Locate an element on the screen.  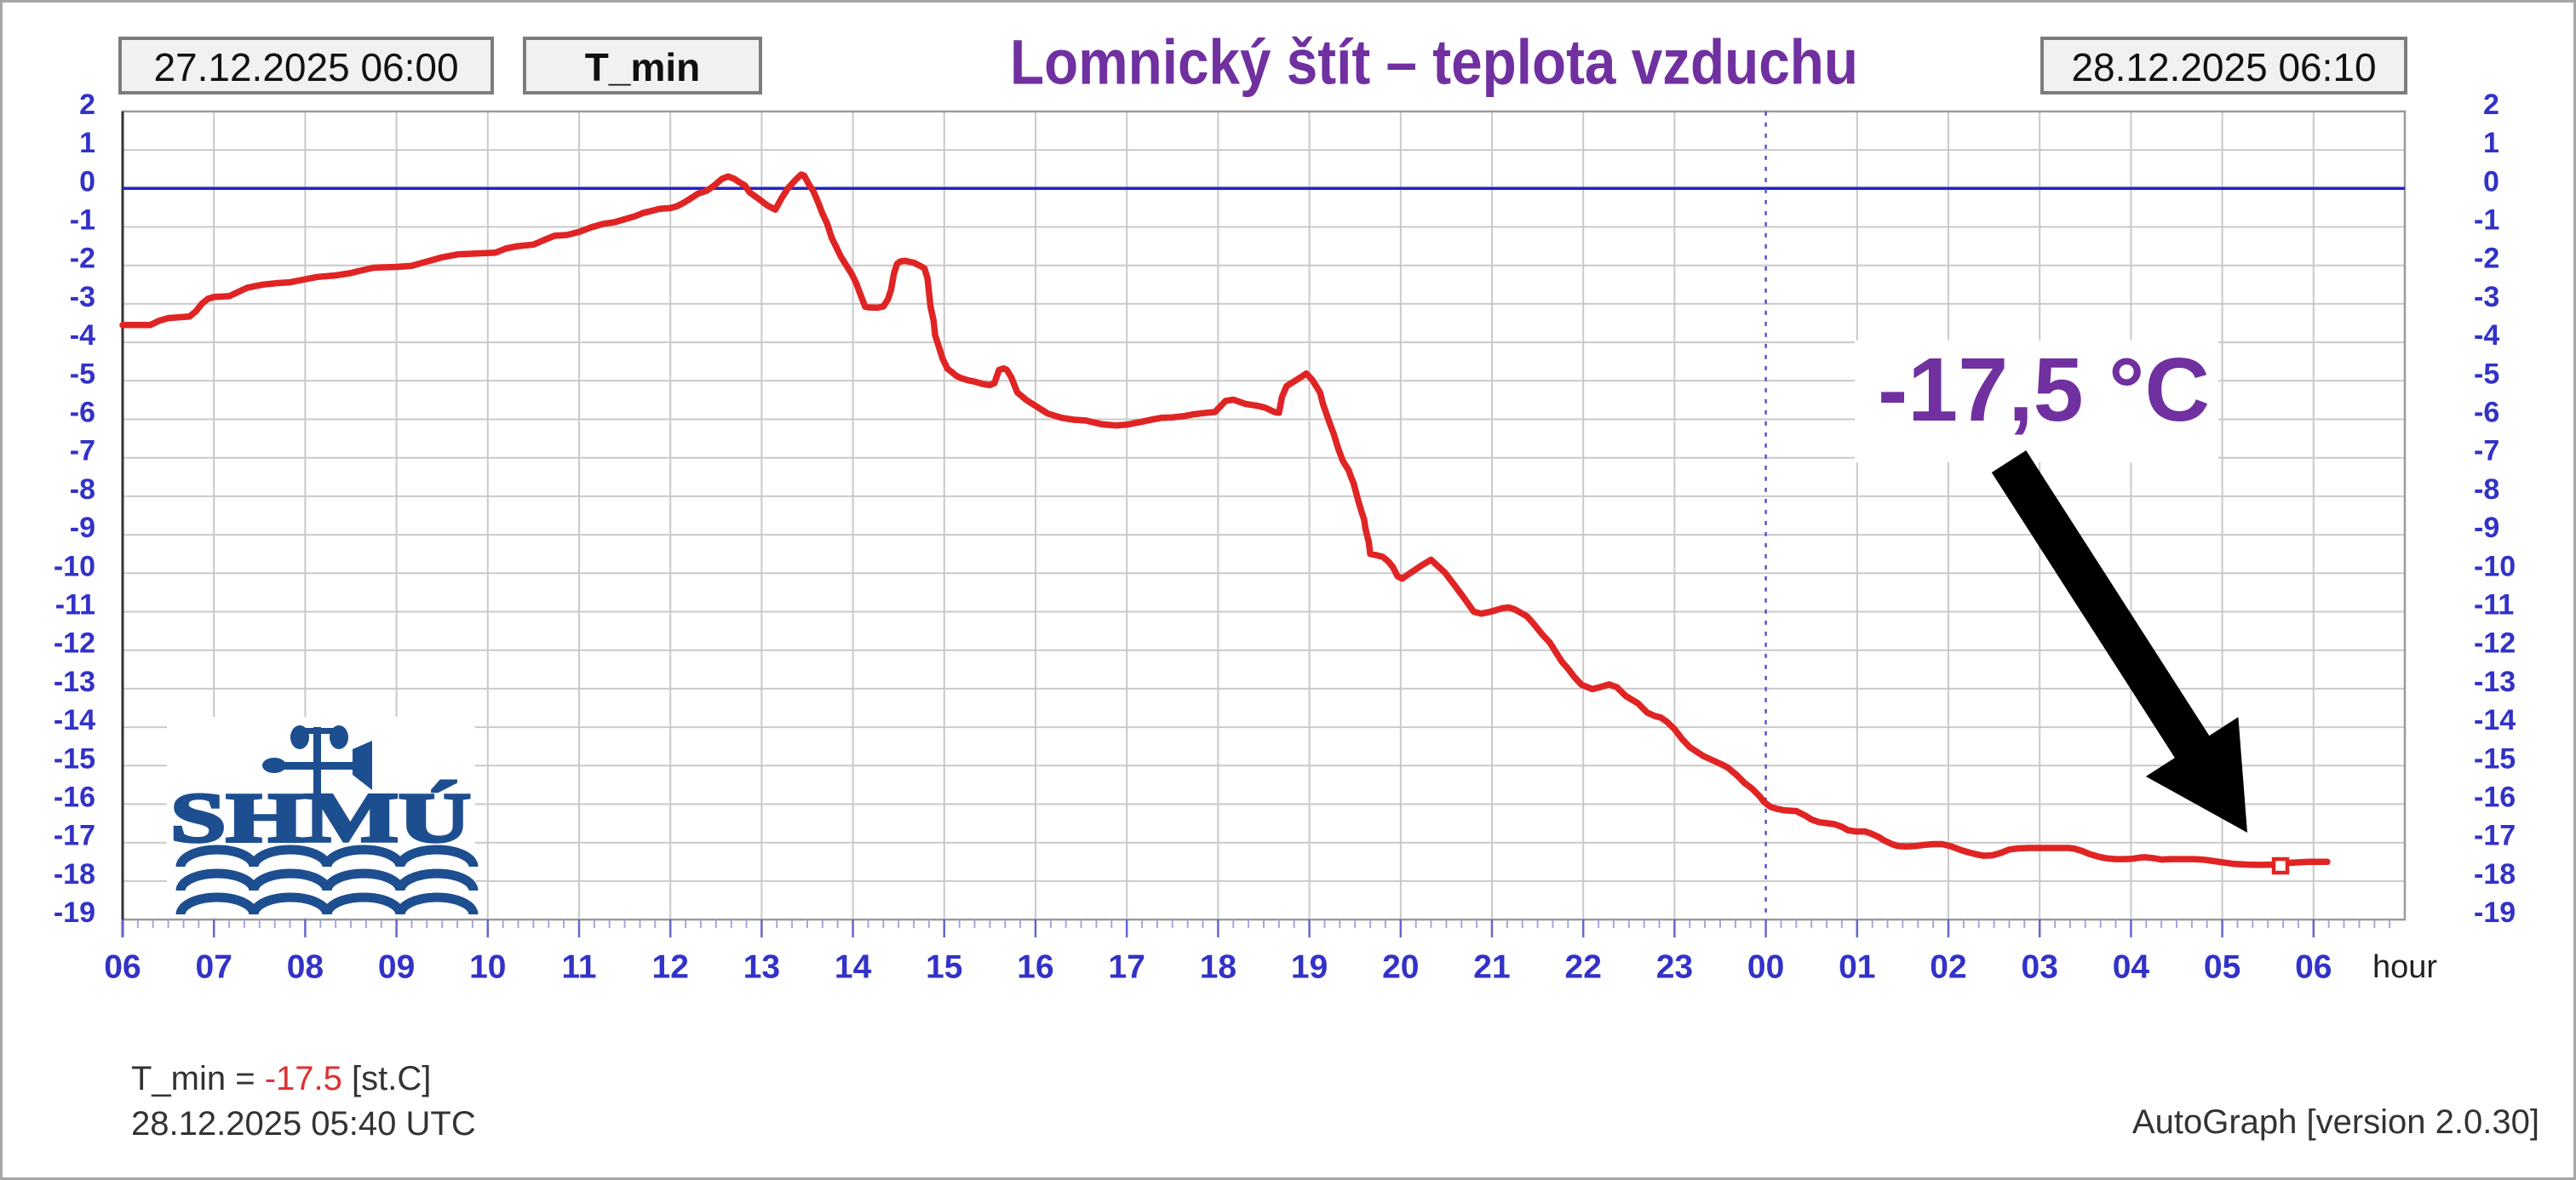
svg-text: AutoGraph [version 2.0.30] is located at coordinates (2335, 1122).